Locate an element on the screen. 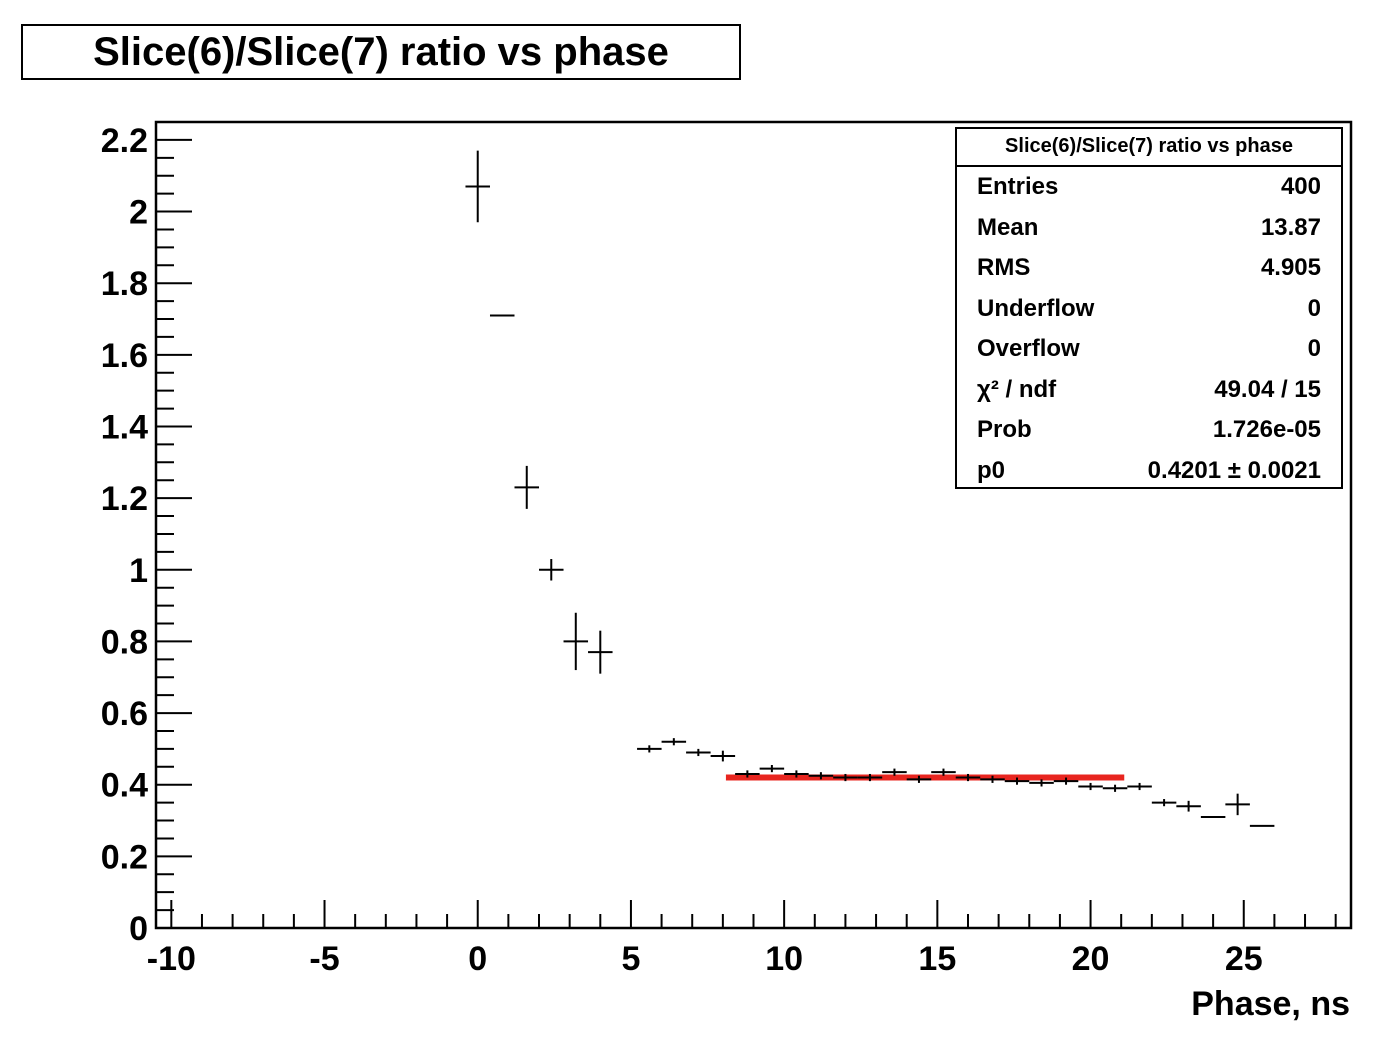 This screenshot has height=1048, width=1382. stats-value: 49.04 / 15 is located at coordinates (1267, 389).